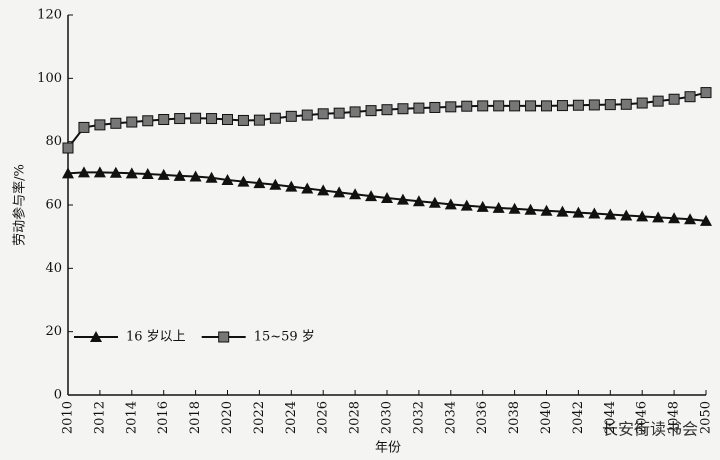 The width and height of the screenshot is (720, 460). What do you see at coordinates (156, 337) in the screenshot?
I see `legend-label: 16 岁以上` at bounding box center [156, 337].